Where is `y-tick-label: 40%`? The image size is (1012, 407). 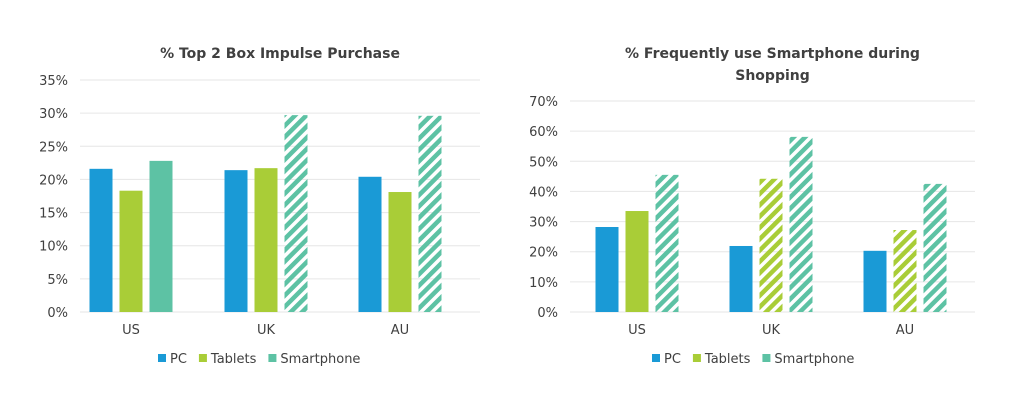
y-tick-label: 40% is located at coordinates (543, 192).